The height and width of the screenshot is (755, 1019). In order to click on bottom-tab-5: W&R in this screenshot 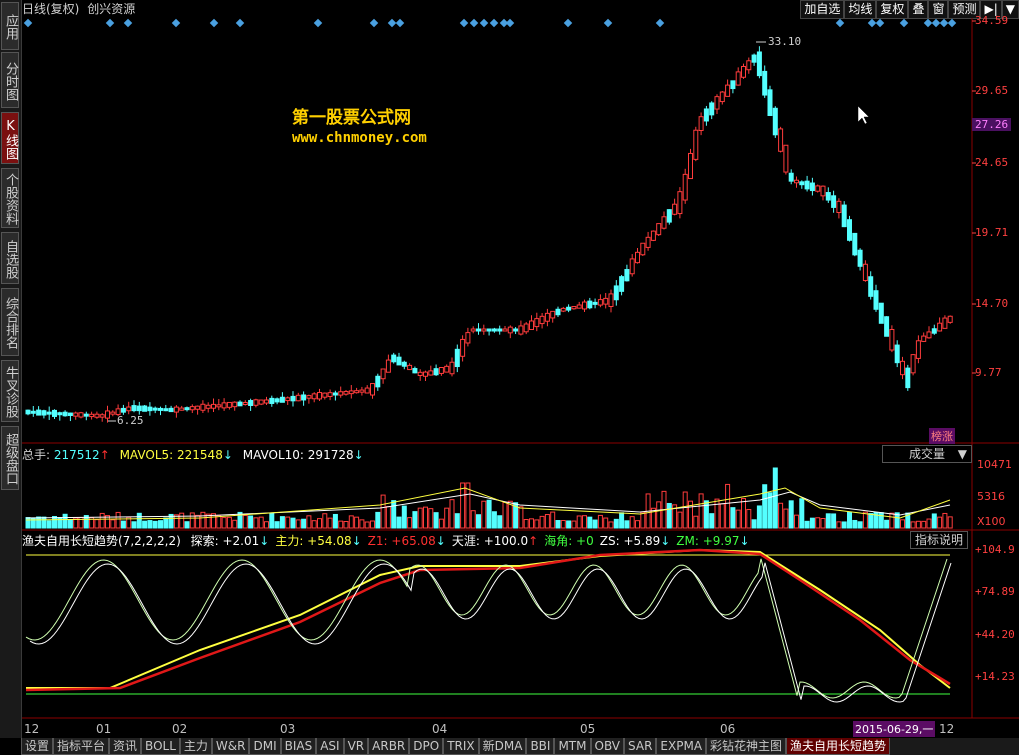, I will do `click(230, 746)`.